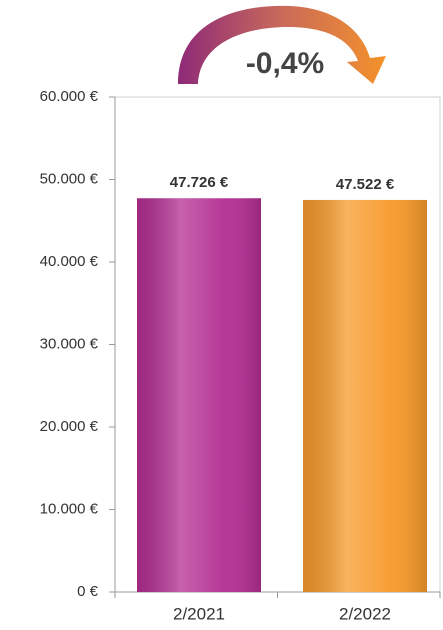 The height and width of the screenshot is (630, 443). Describe the element at coordinates (199, 182) in the screenshot. I see `value-label: 47.726 €` at that location.